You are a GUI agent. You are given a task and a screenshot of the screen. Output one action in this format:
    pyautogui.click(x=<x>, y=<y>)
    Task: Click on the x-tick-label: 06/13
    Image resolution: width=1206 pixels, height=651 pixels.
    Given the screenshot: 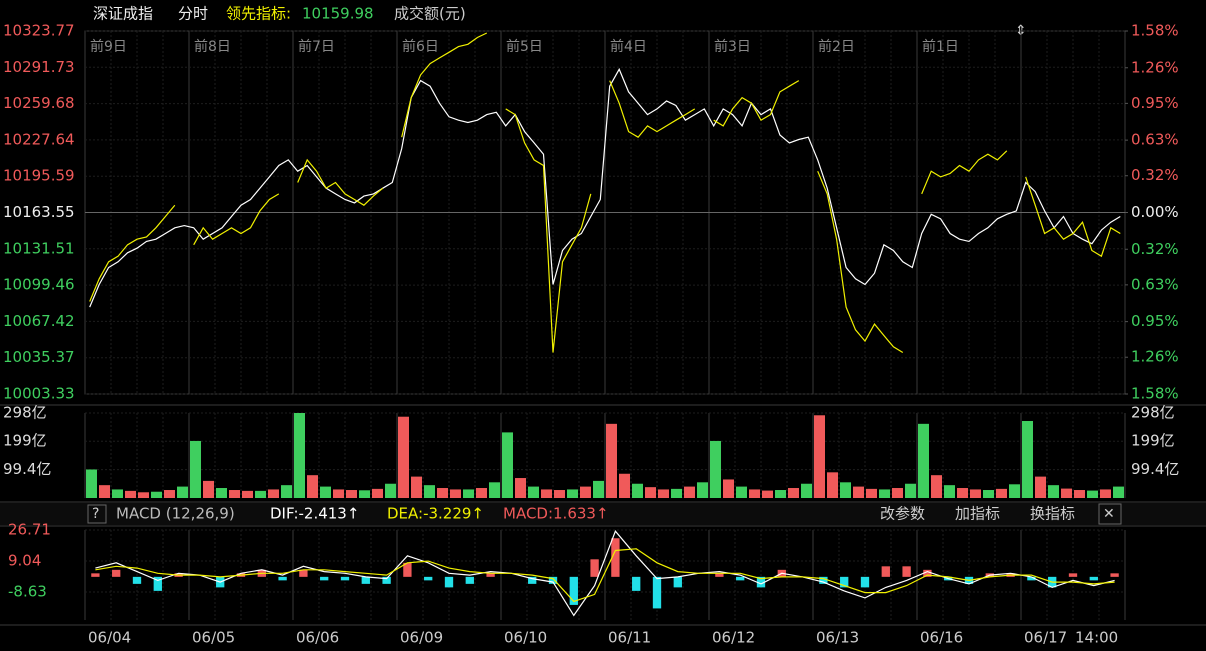 What is the action you would take?
    pyautogui.click(x=837, y=638)
    